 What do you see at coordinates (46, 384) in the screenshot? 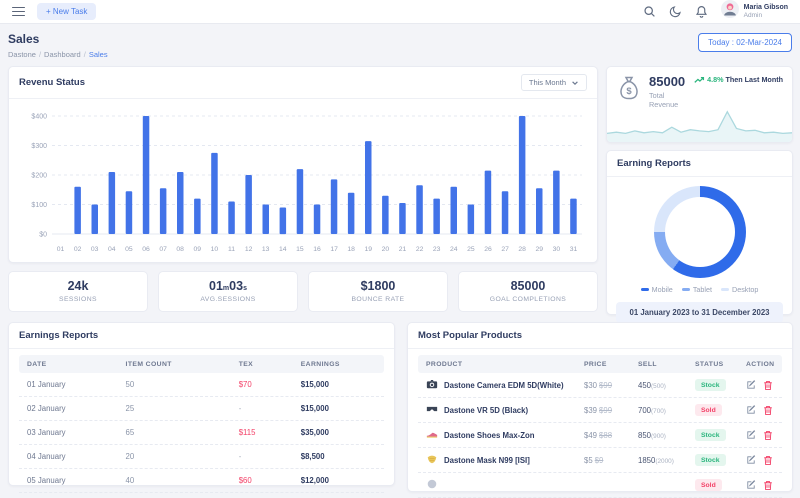
I see `cell-date: 01 January` at bounding box center [46, 384].